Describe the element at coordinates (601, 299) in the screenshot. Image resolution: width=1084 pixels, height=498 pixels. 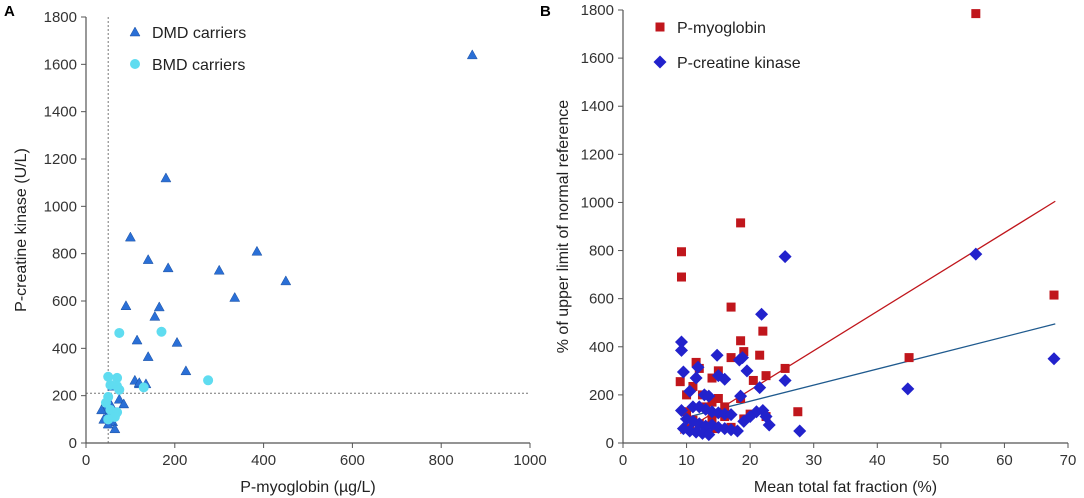
I see `y-tick-label: 600` at that location.